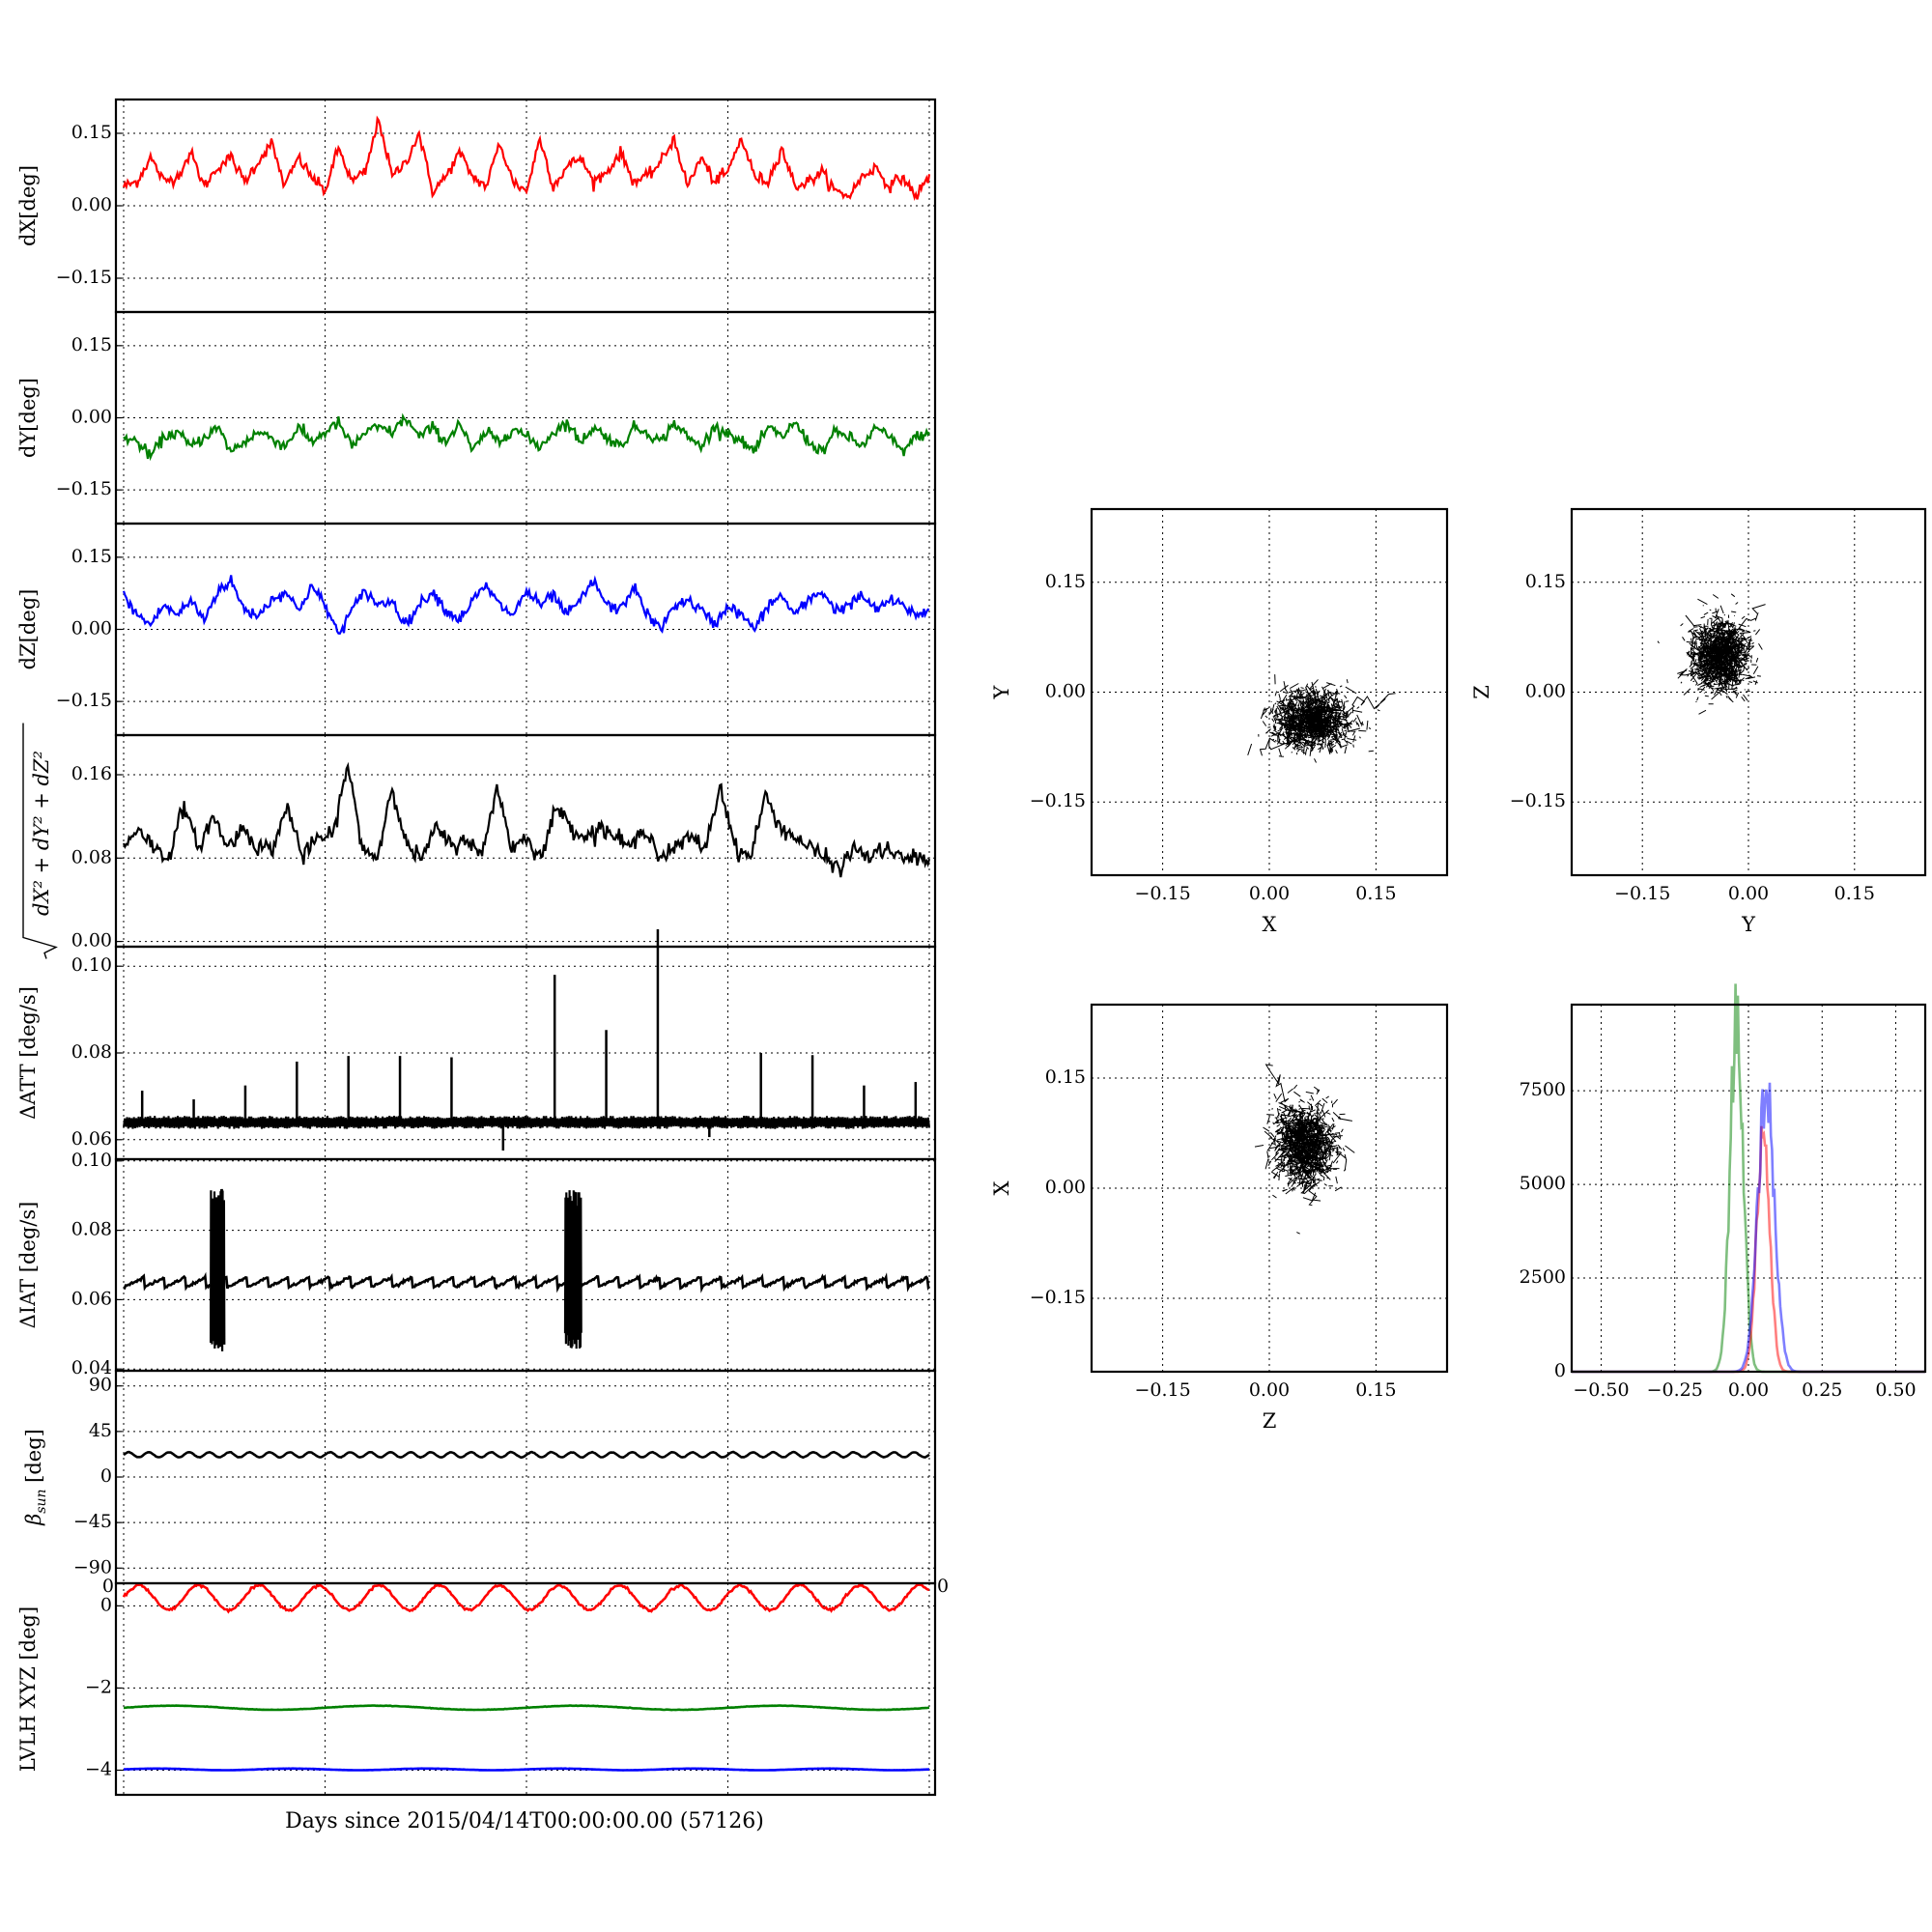 The image size is (1932, 1932). Describe the element at coordinates (1002, 1187) in the screenshot. I see `y-axis-label: X` at that location.